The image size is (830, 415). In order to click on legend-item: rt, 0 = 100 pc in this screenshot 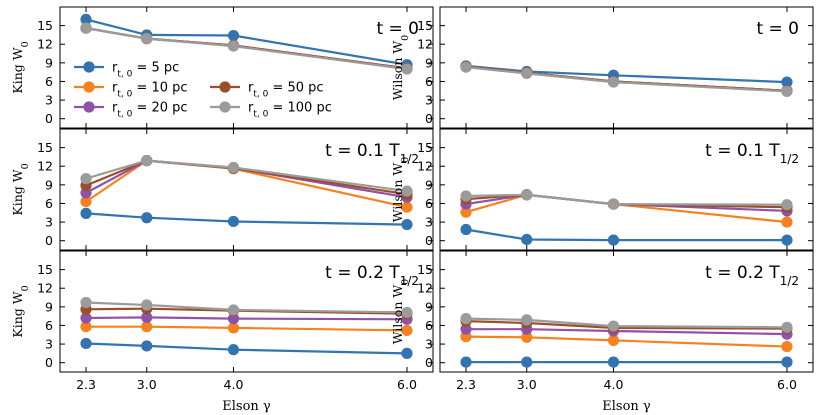, I will do `click(271, 110)`.